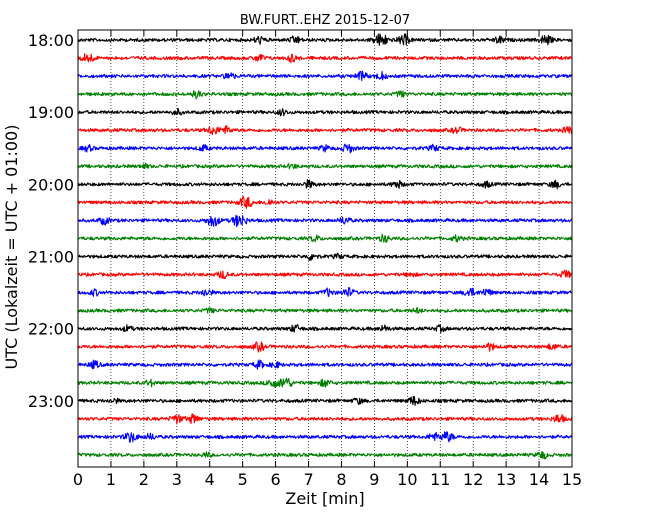 This screenshot has height=520, width=650. I want to click on seismic-trace-1930, so click(325, 148).